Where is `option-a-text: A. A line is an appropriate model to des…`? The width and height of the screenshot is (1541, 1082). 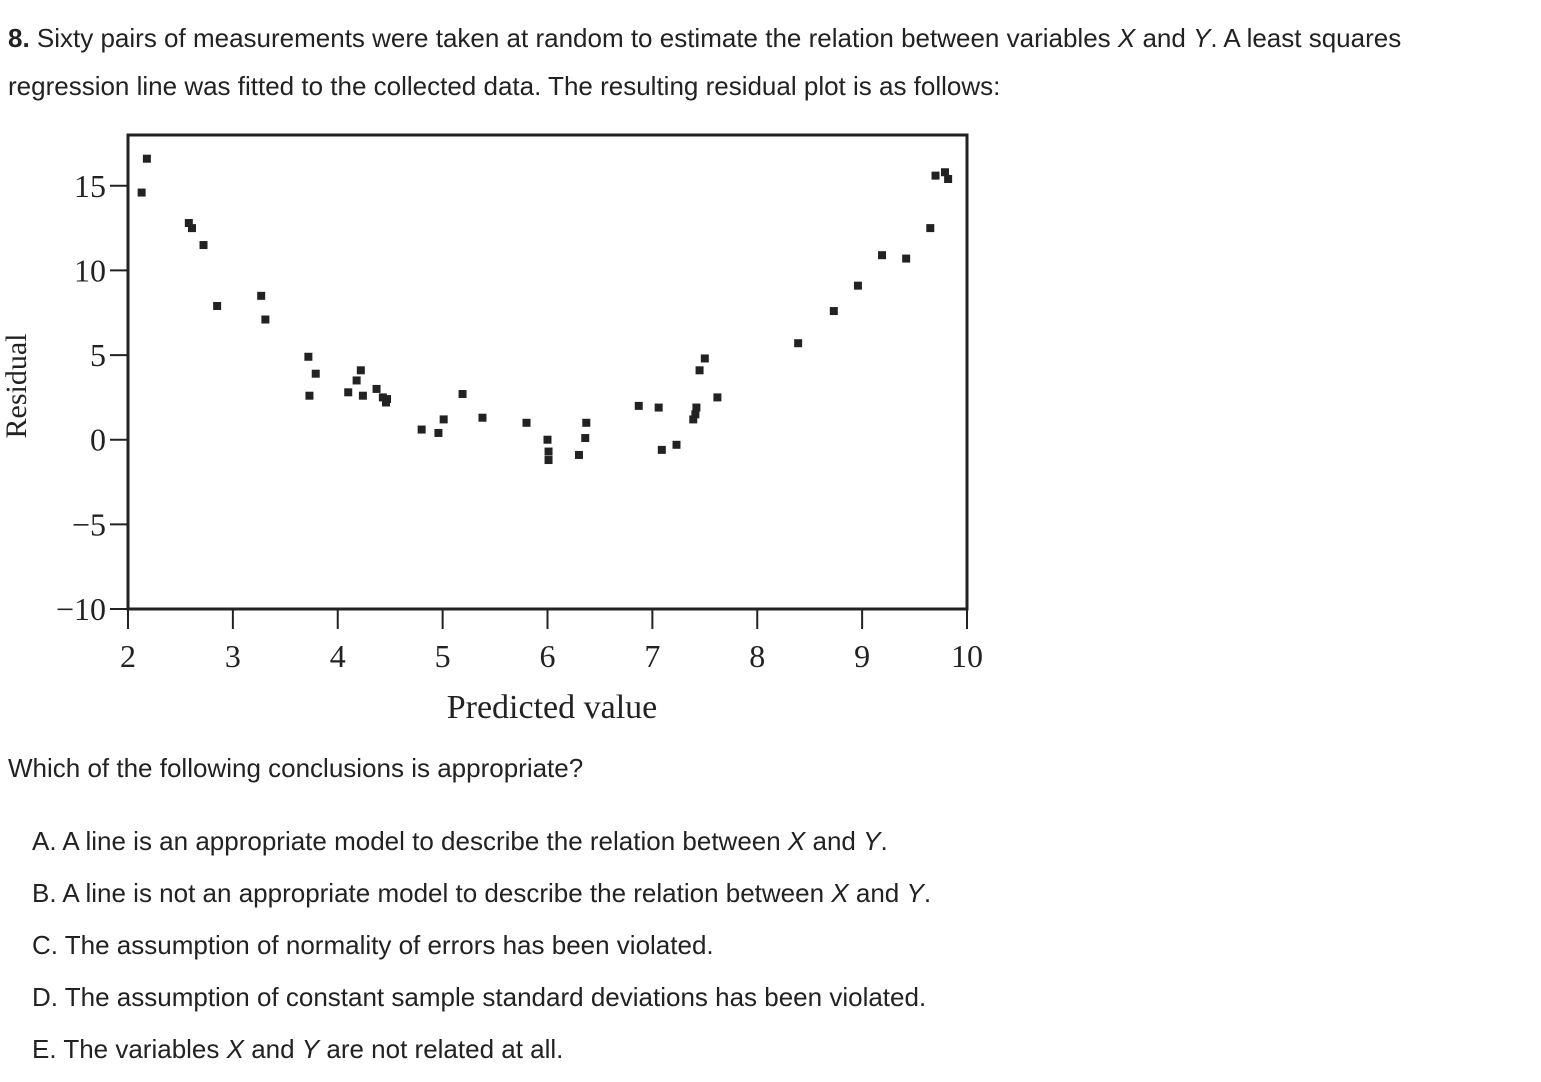 option-a-text: A. A line is an appropriate model to des… is located at coordinates (410, 841).